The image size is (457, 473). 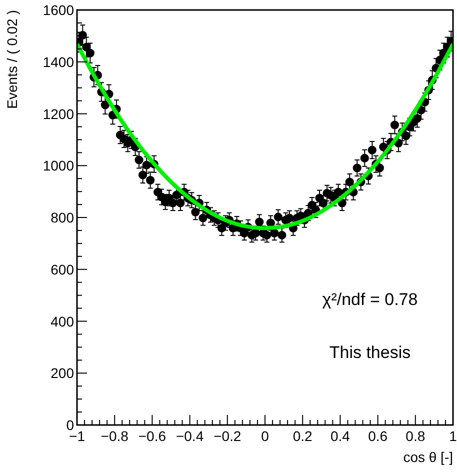 What do you see at coordinates (58, 166) in the screenshot?
I see `y-tick-label: 1000` at bounding box center [58, 166].